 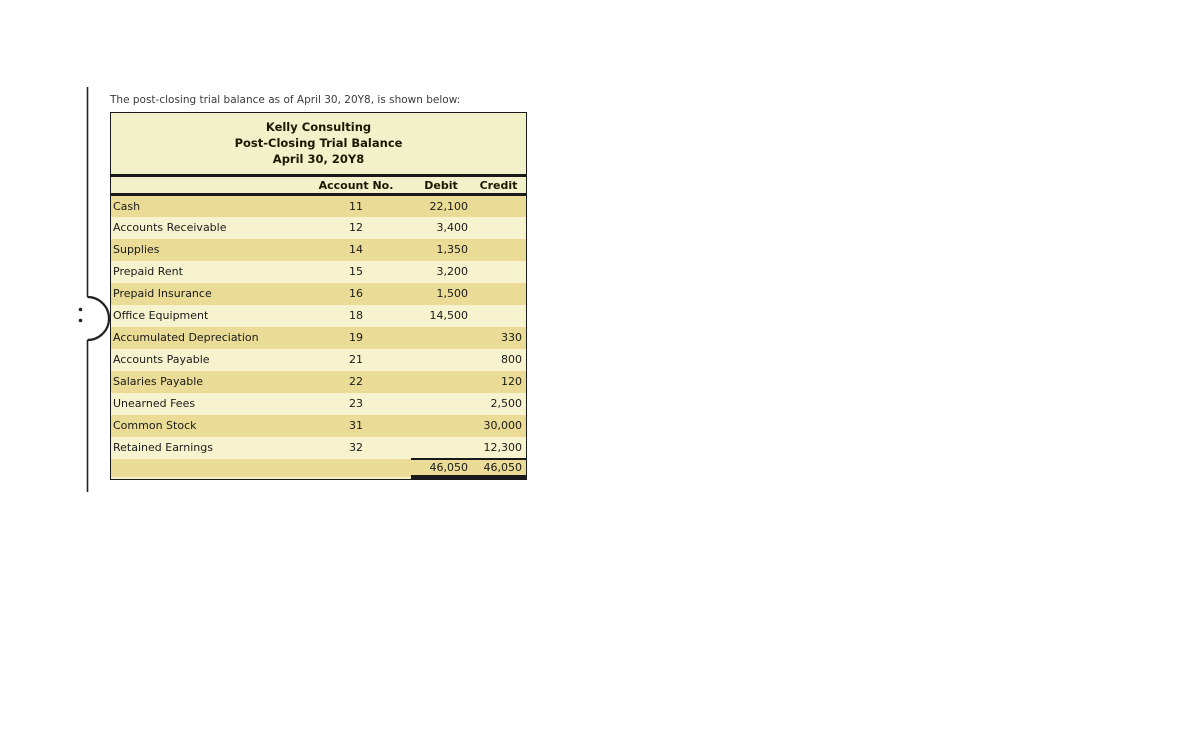 I want to click on table-row: Office Equipment 18 14,500, so click(x=318, y=315).